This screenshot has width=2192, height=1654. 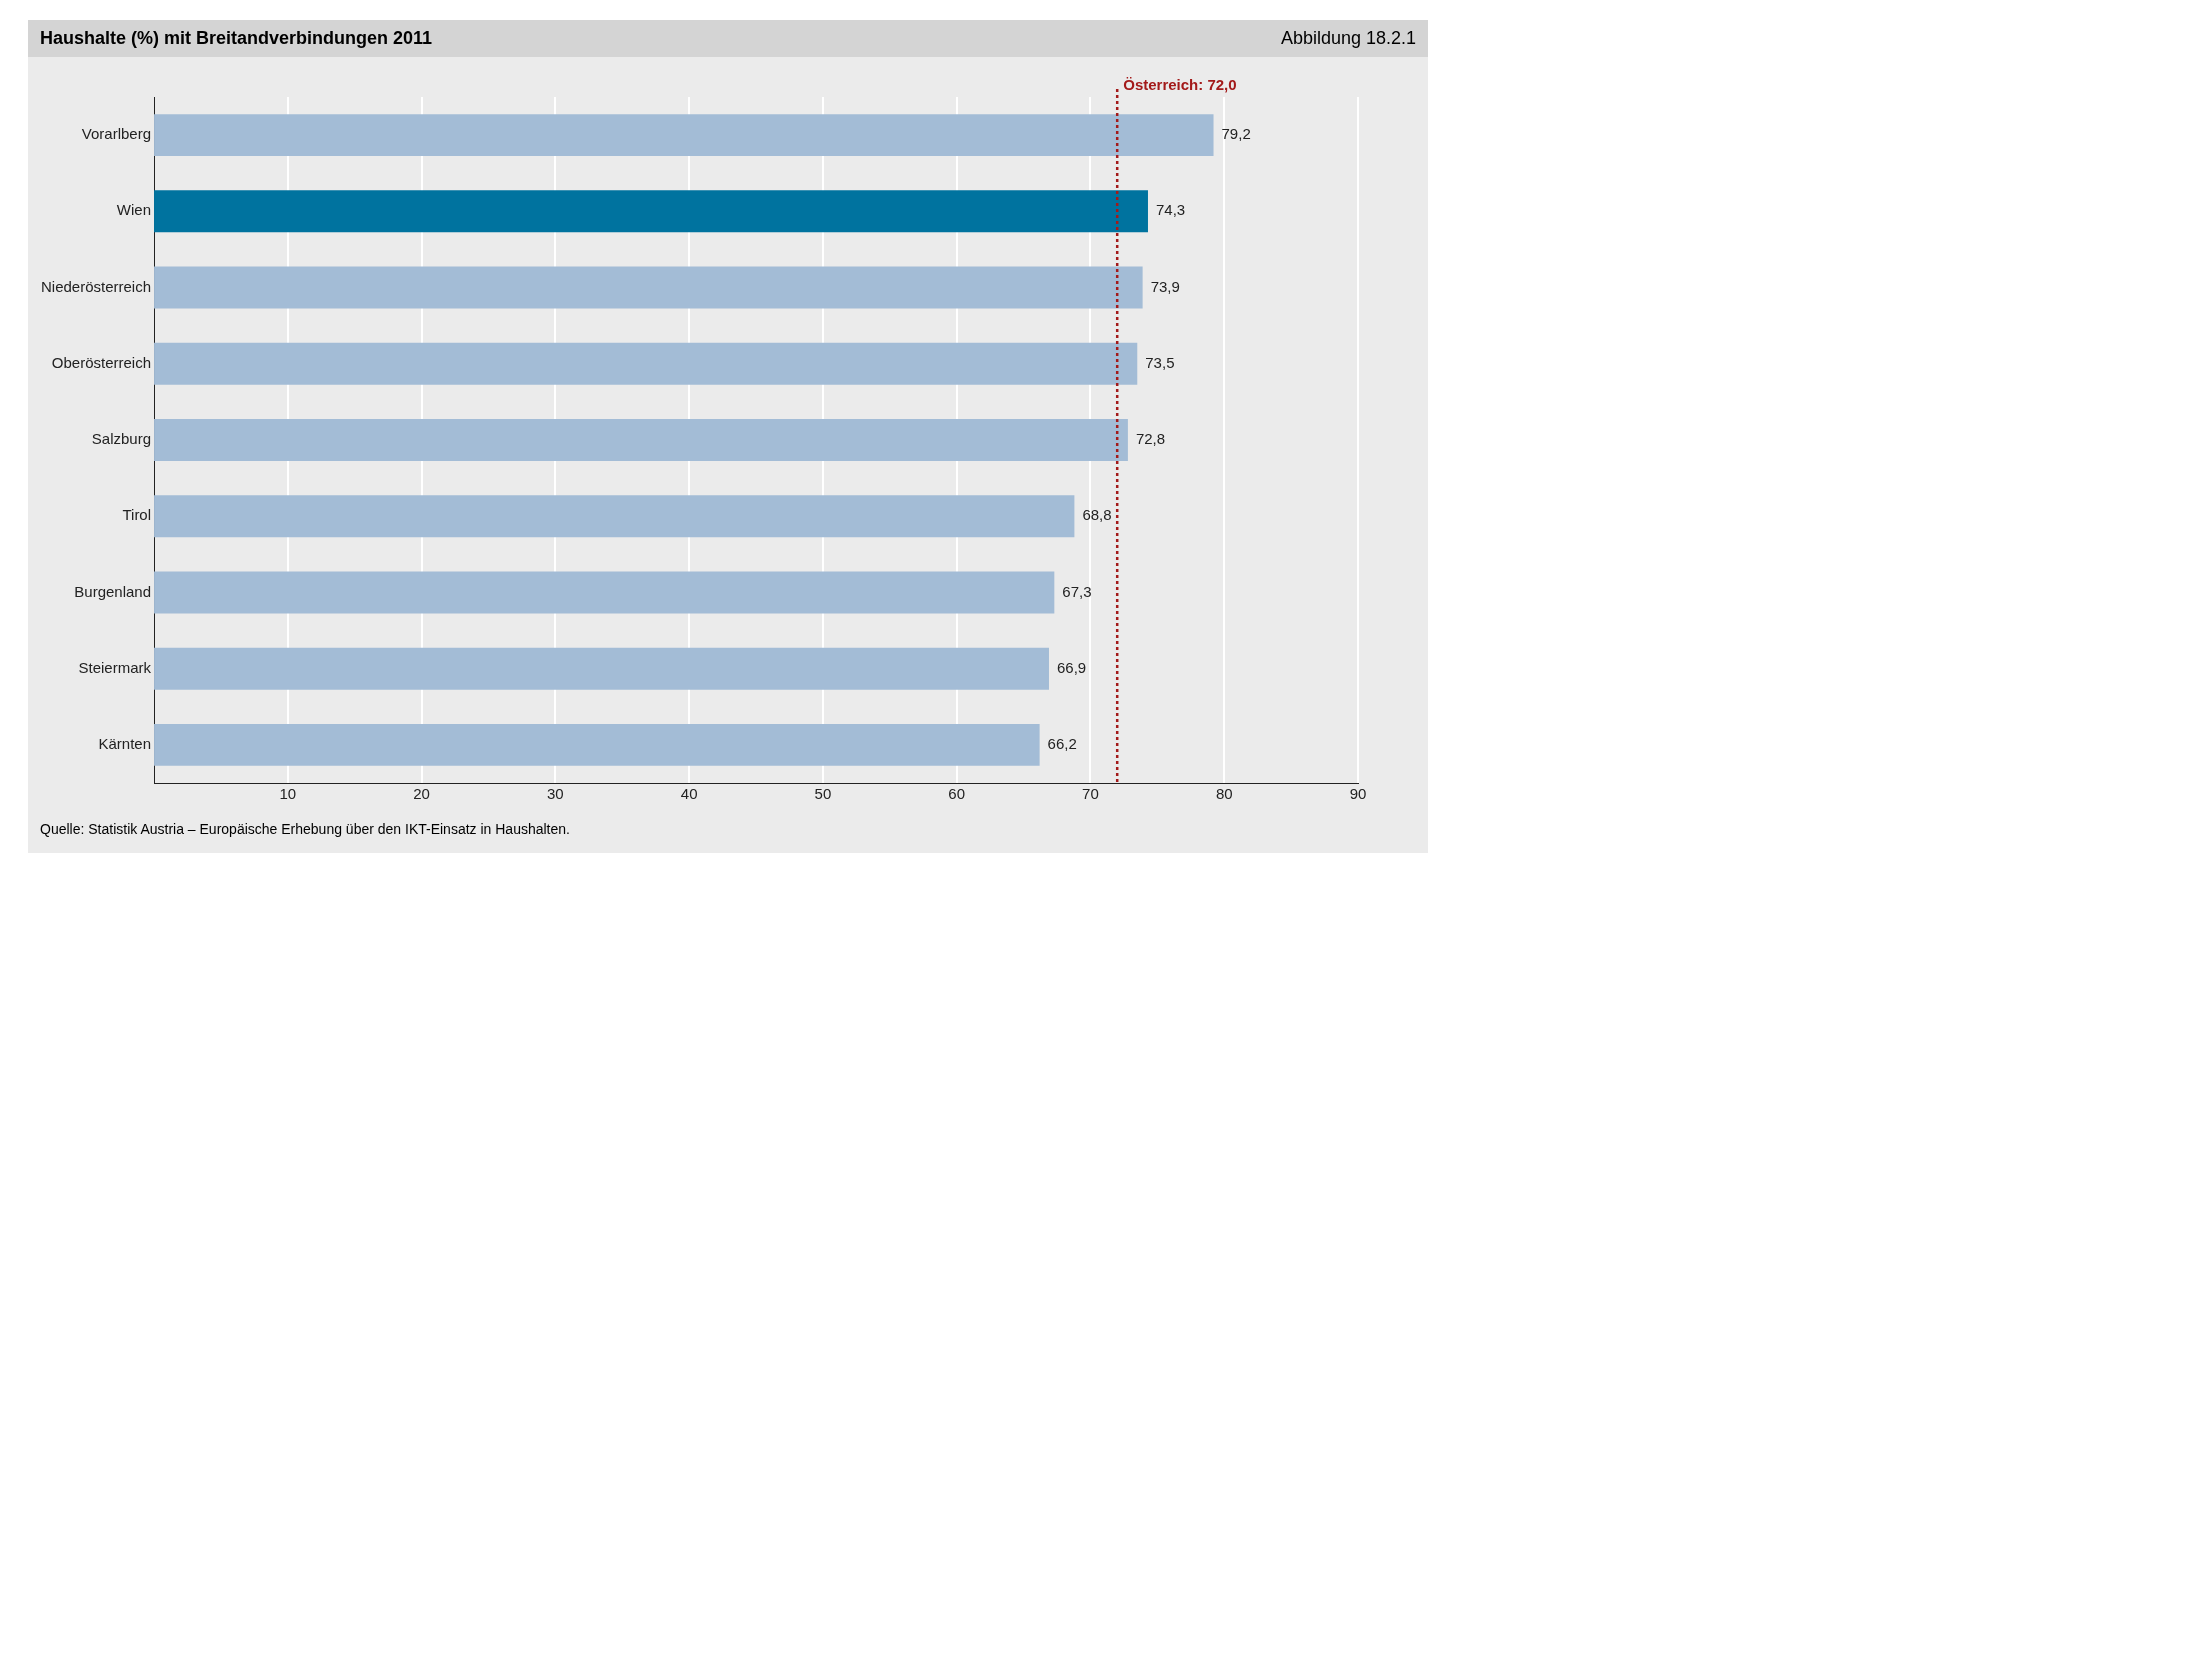 What do you see at coordinates (689, 794) in the screenshot?
I see `x-tick-label: 40` at bounding box center [689, 794].